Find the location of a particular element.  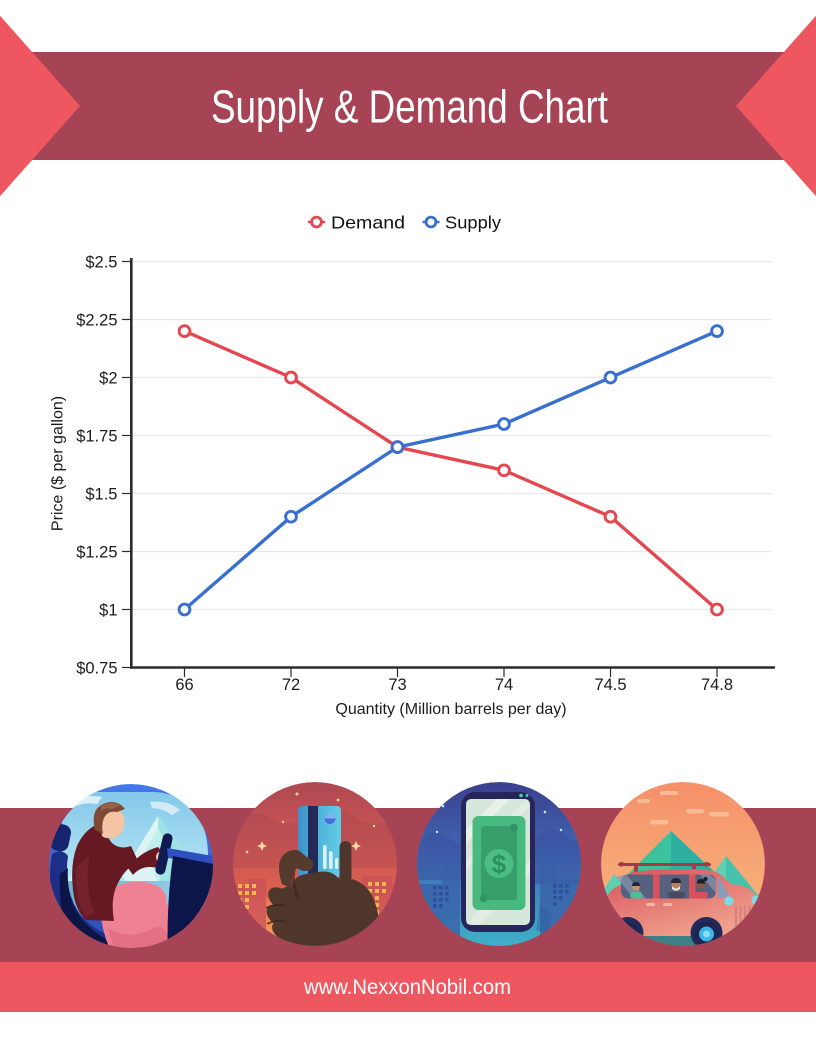

svg-text: Demand is located at coordinates (368, 222).